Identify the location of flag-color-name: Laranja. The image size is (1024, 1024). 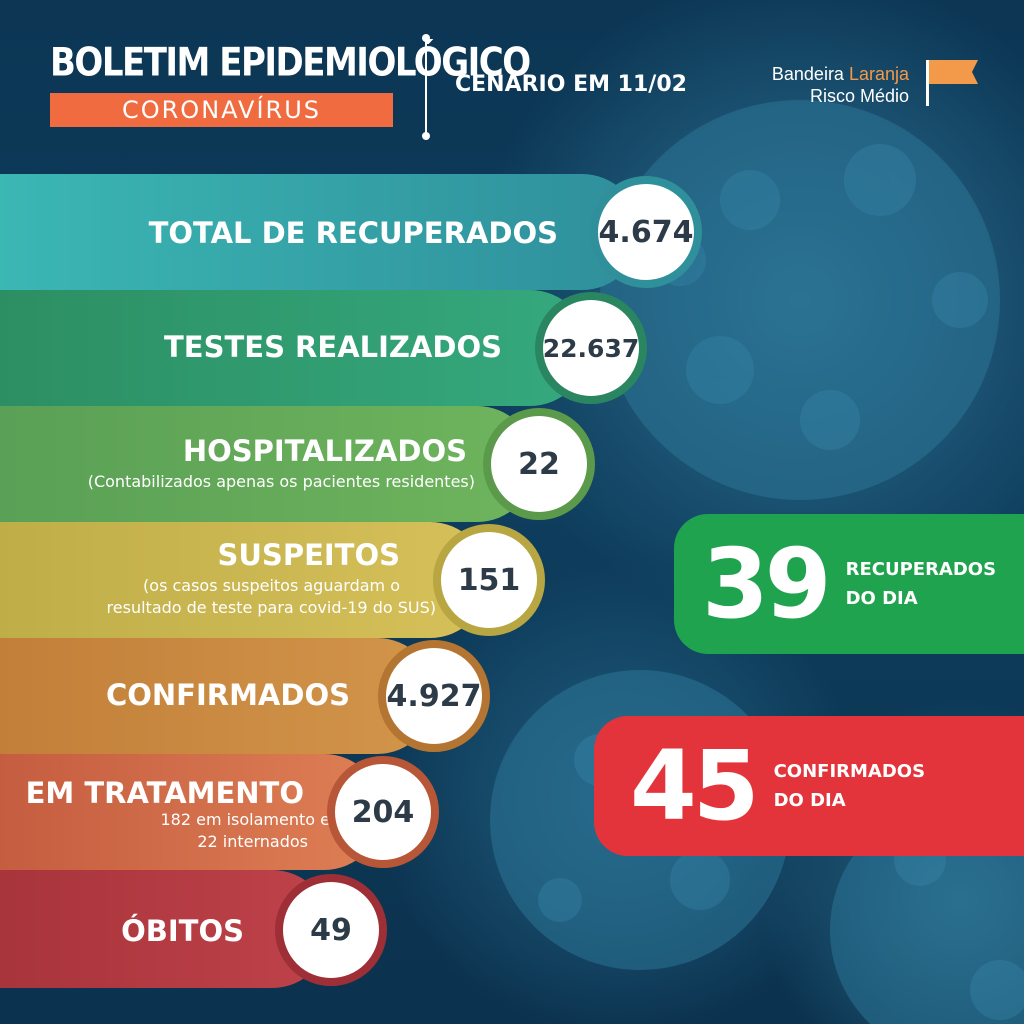
(878, 74).